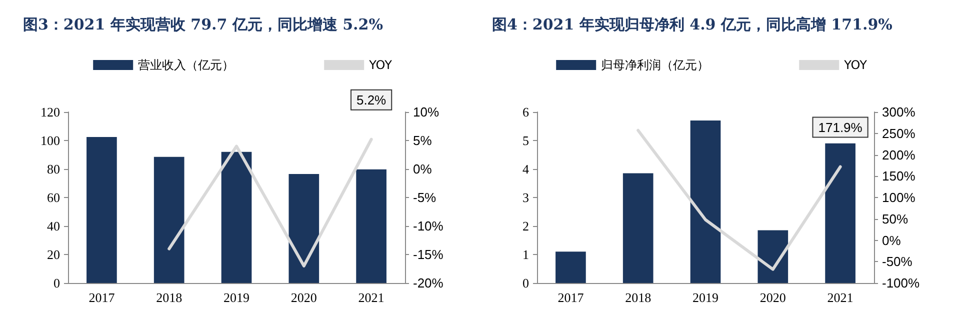  I want to click on chart-title: 图4：2021 年实现归母净利 4.9 亿元，同比高增 171.9%, so click(692, 25).